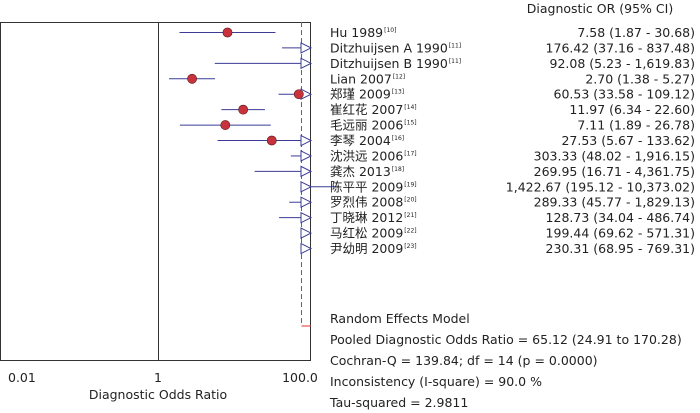 This screenshot has height=413, width=700. Describe the element at coordinates (367, 94) in the screenshot. I see `study-label: 郑瑾 2009[13]` at that location.